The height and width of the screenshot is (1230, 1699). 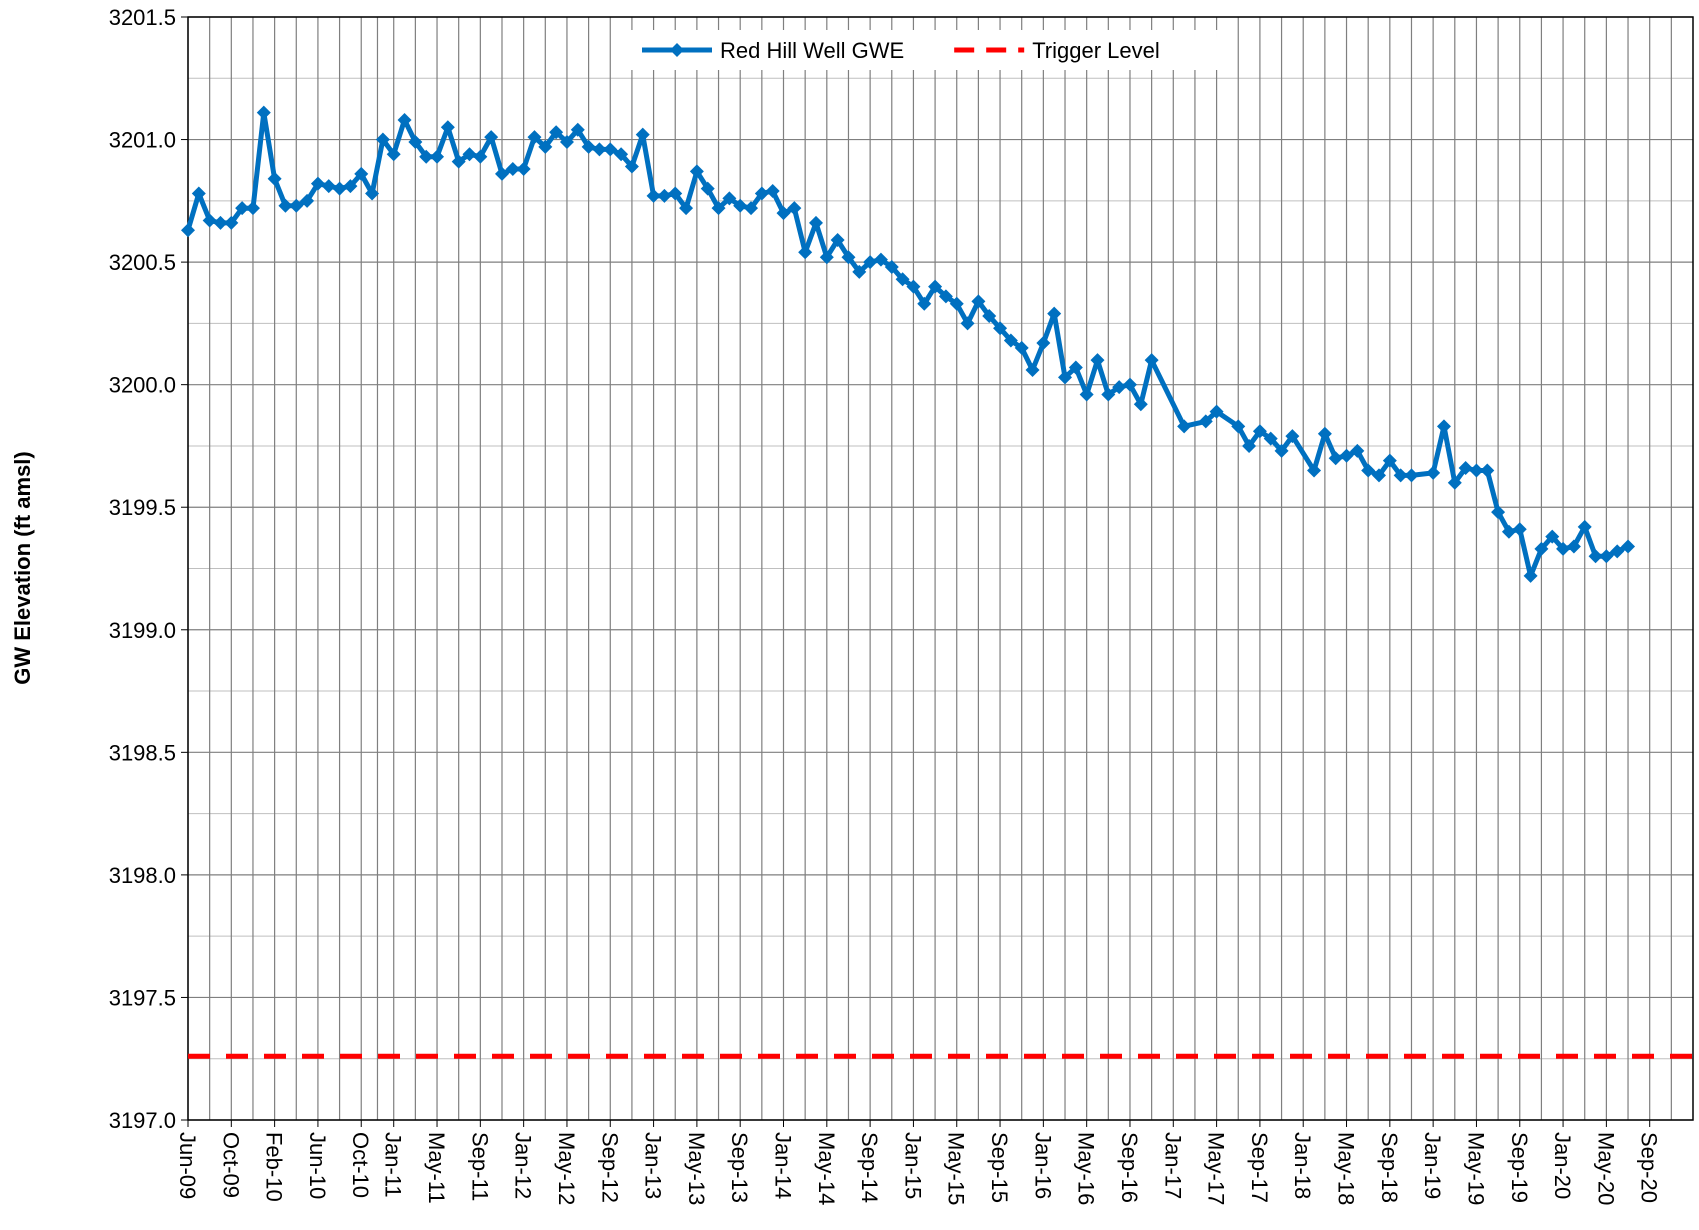 I want to click on x-tick-label: May-11, so click(x=436, y=1168).